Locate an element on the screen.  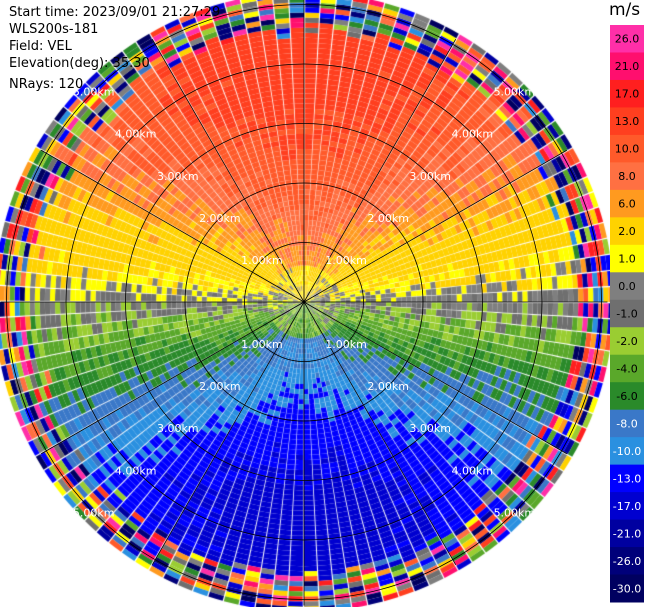
colorbar-tick-19: -26.0 is located at coordinates (627, 561).